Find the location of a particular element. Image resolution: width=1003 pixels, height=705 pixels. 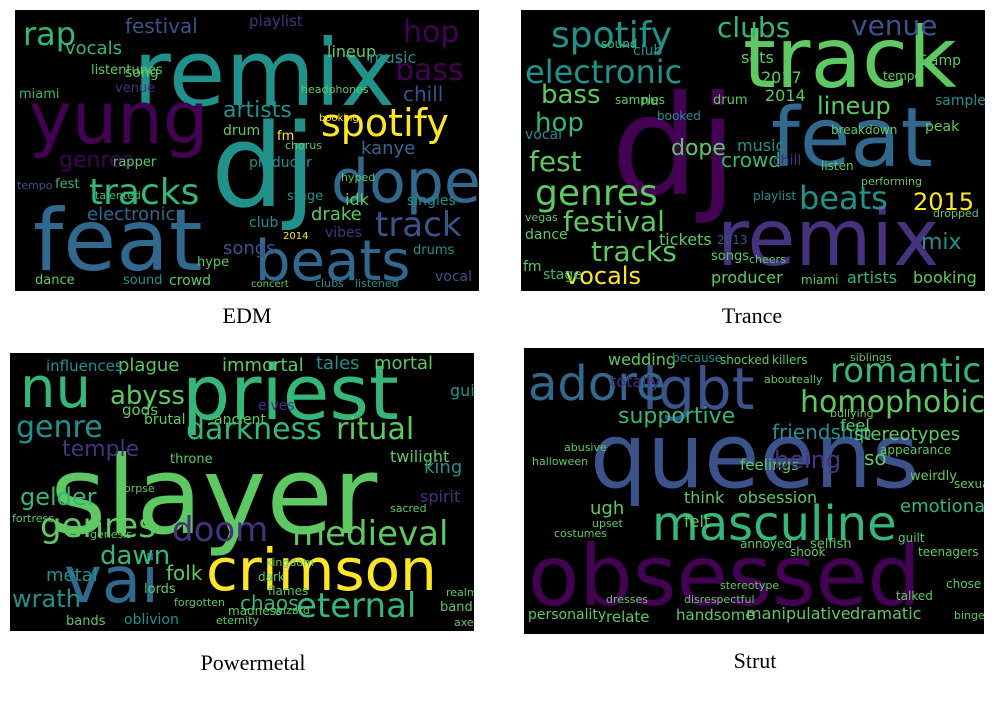

cloud-word: 2015 is located at coordinates (944, 202).